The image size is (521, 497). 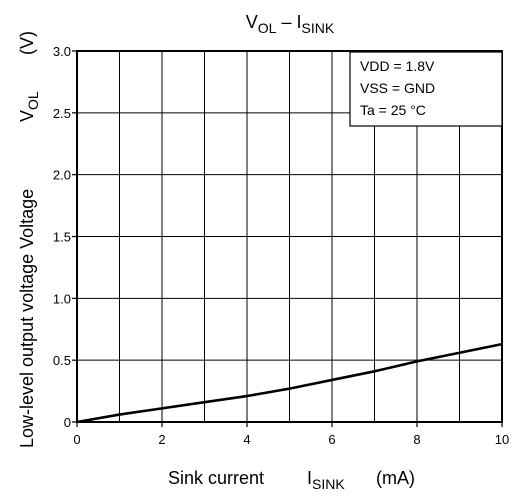 What do you see at coordinates (246, 439) in the screenshot?
I see `x-tick-label: 4` at bounding box center [246, 439].